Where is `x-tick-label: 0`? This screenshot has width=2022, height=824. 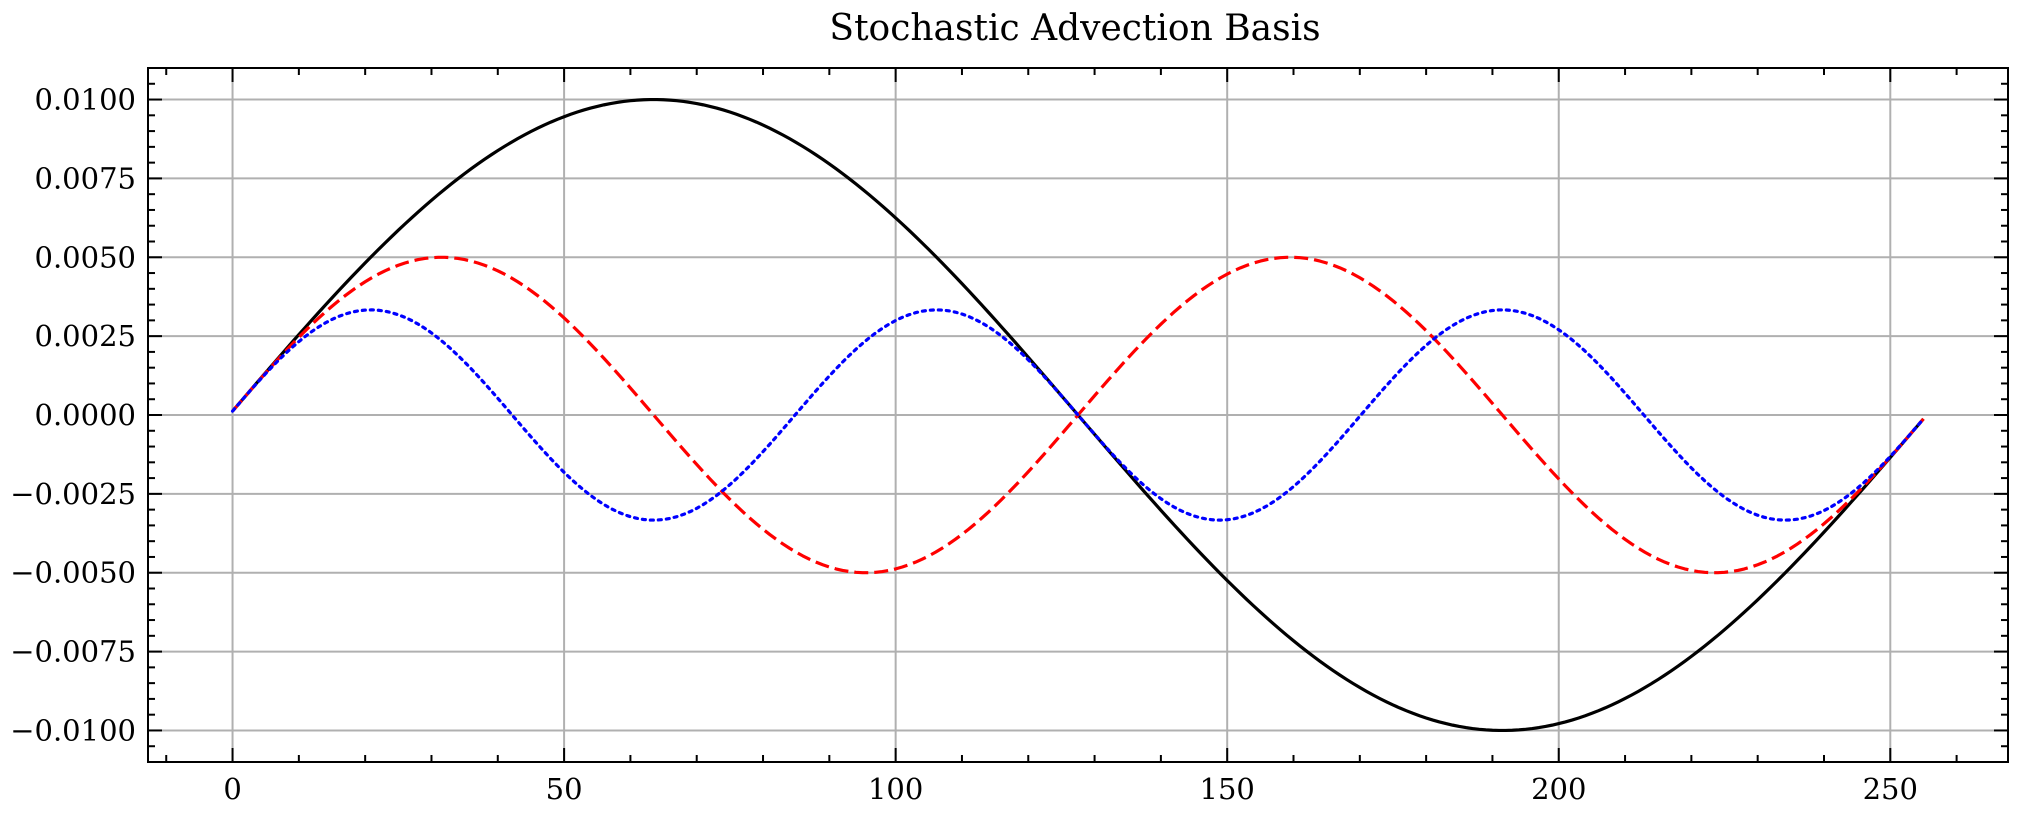
x-tick-label: 0 is located at coordinates (232, 789).